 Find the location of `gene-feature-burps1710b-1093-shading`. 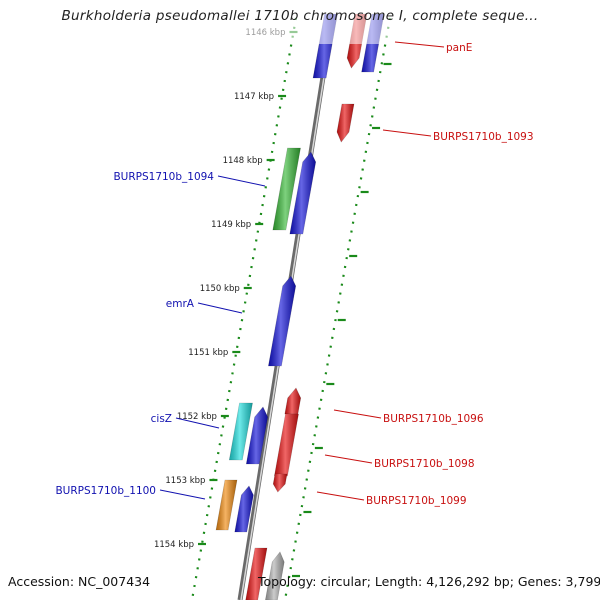

gene-feature-burps1710b-1093-shading is located at coordinates (345, 123).